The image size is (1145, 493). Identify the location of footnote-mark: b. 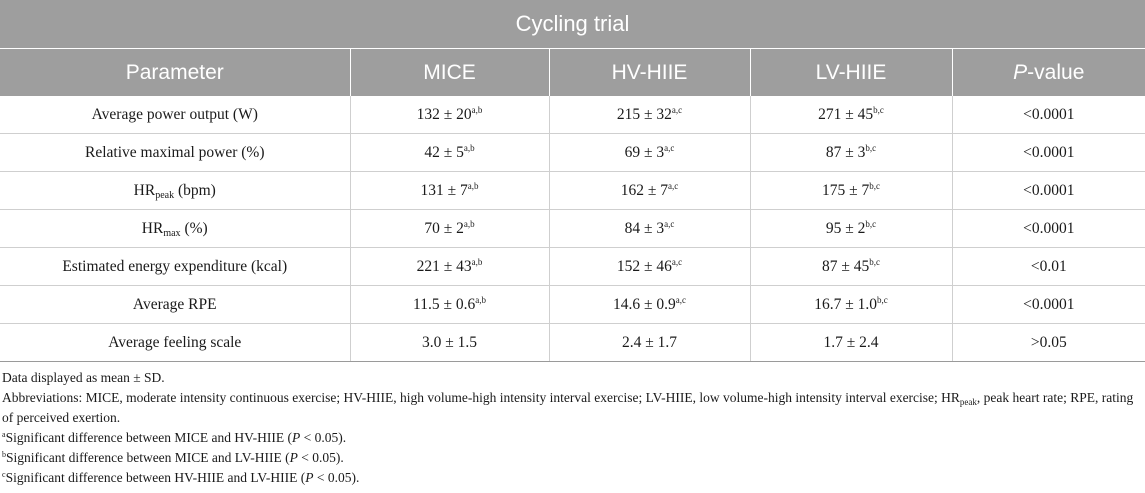
(4, 454).